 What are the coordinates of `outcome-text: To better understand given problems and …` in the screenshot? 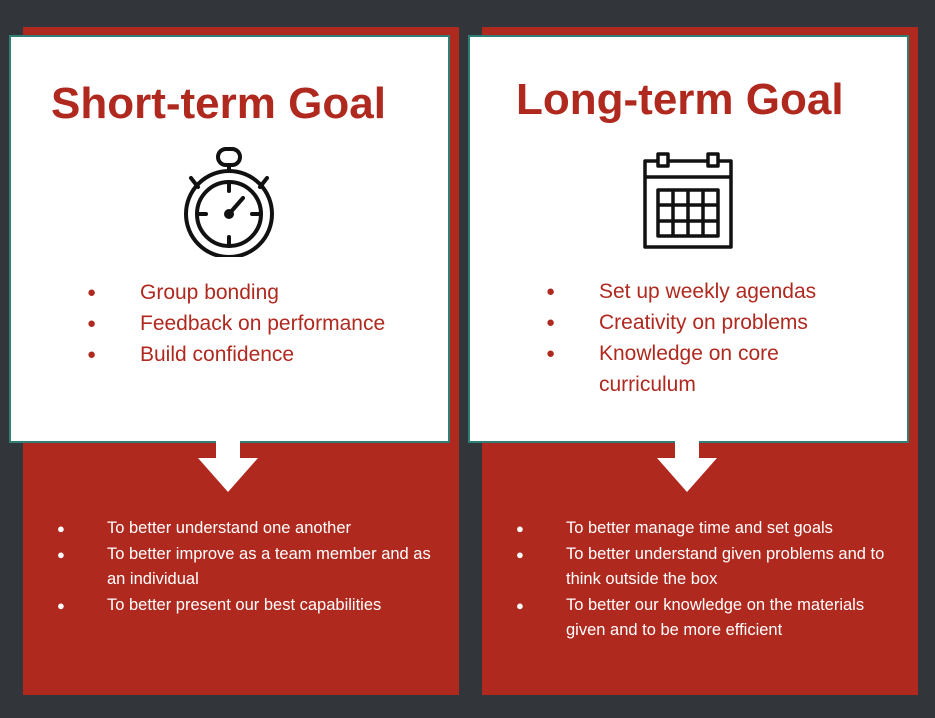 It's located at (725, 566).